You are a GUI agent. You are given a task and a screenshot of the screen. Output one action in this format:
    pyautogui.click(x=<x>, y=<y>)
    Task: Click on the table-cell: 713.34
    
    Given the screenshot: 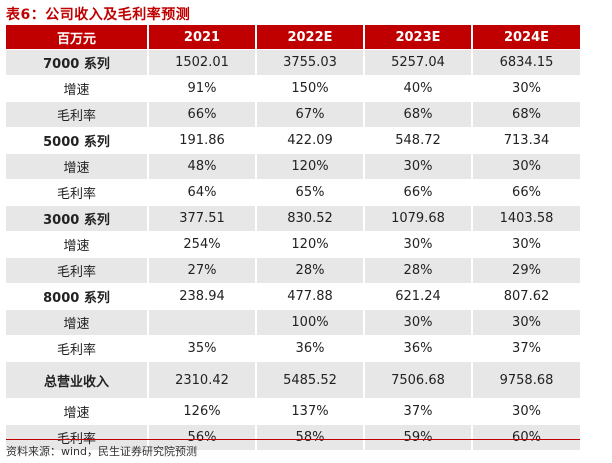 What is the action you would take?
    pyautogui.click(x=525, y=140)
    